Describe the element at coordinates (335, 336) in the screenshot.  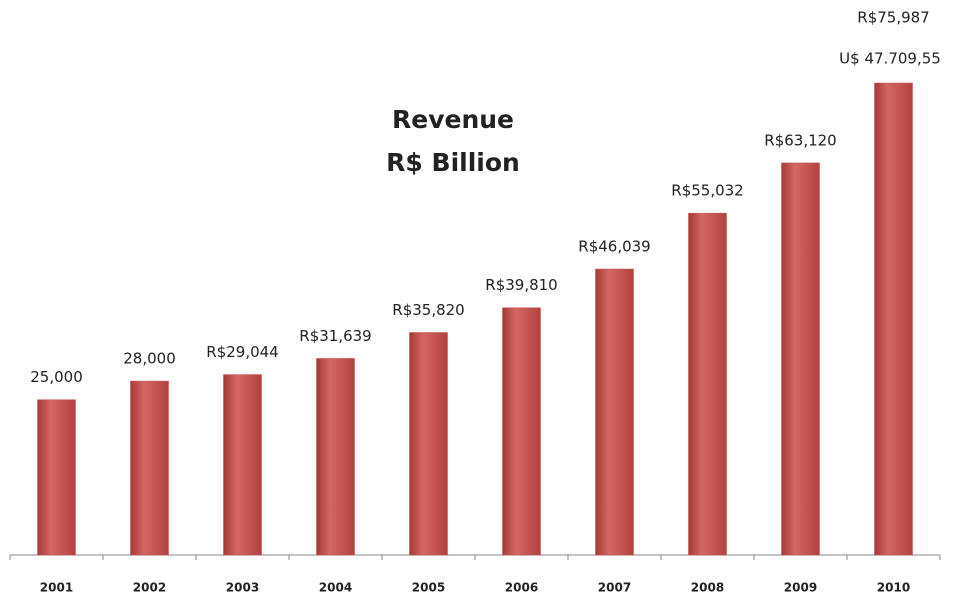
I see `value-label: R$31,639` at that location.